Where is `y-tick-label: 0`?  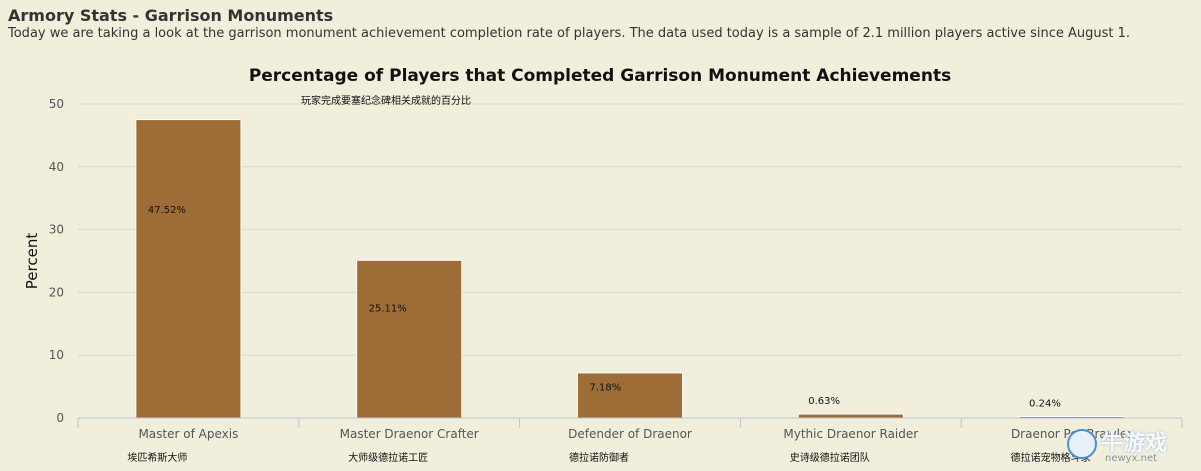 y-tick-label: 0 is located at coordinates (60, 418).